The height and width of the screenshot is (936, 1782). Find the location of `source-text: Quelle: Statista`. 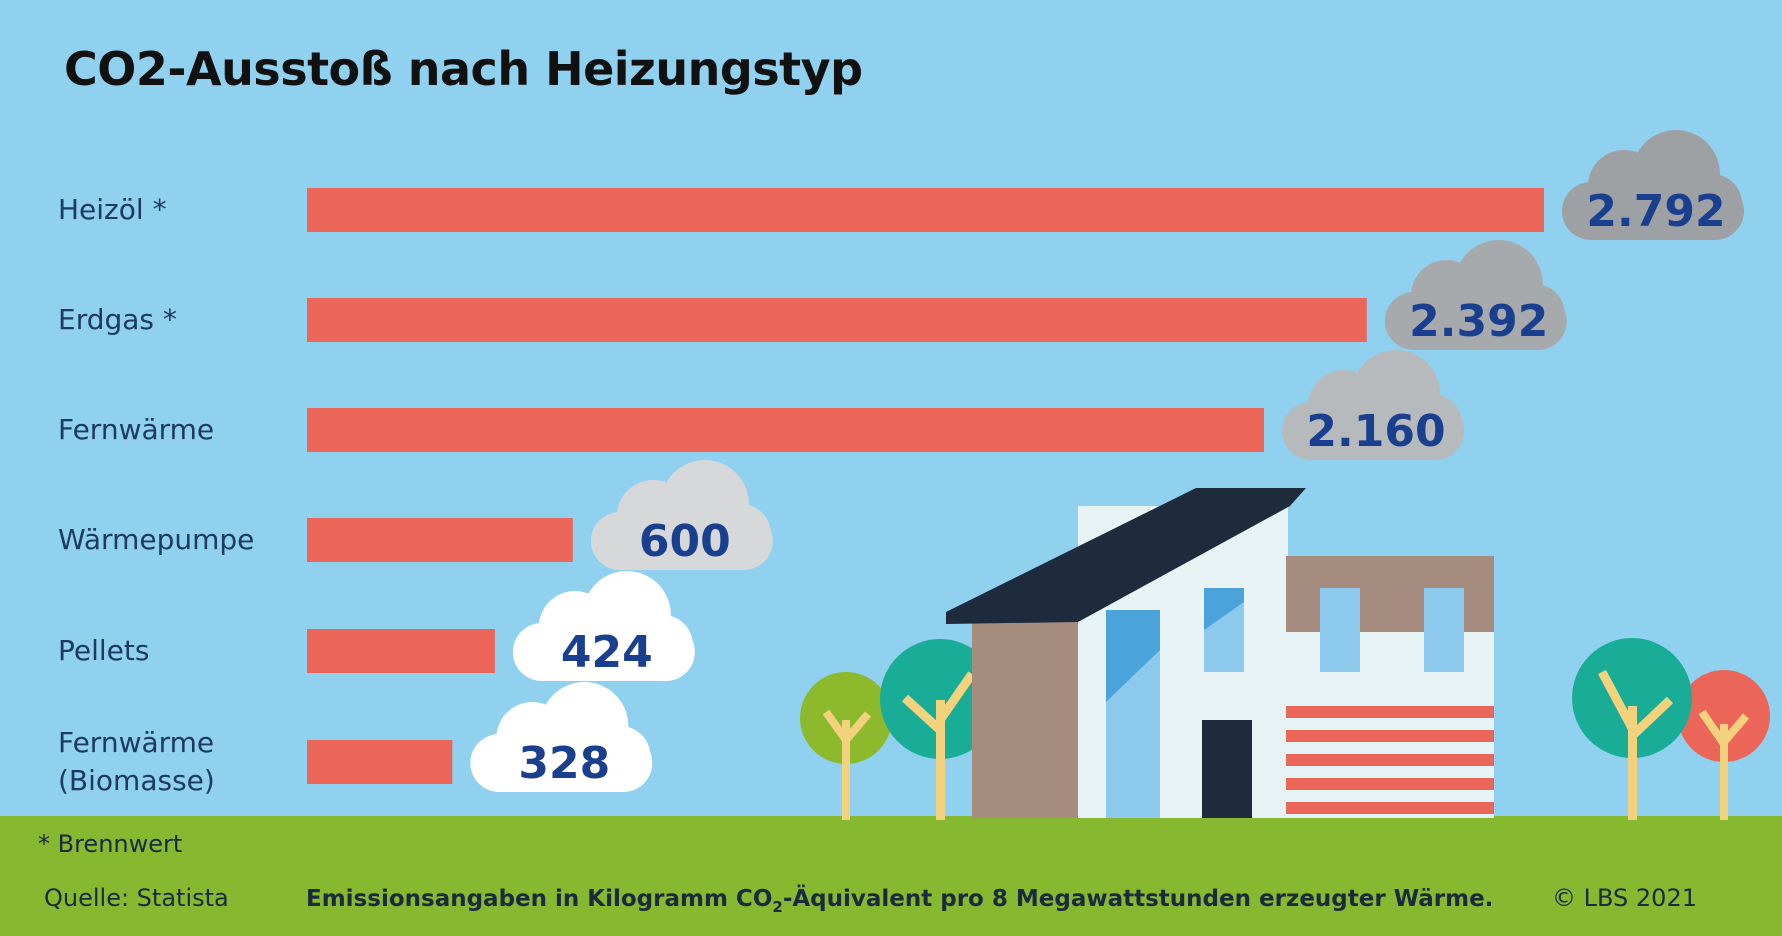

source-text: Quelle: Statista is located at coordinates (136, 898).